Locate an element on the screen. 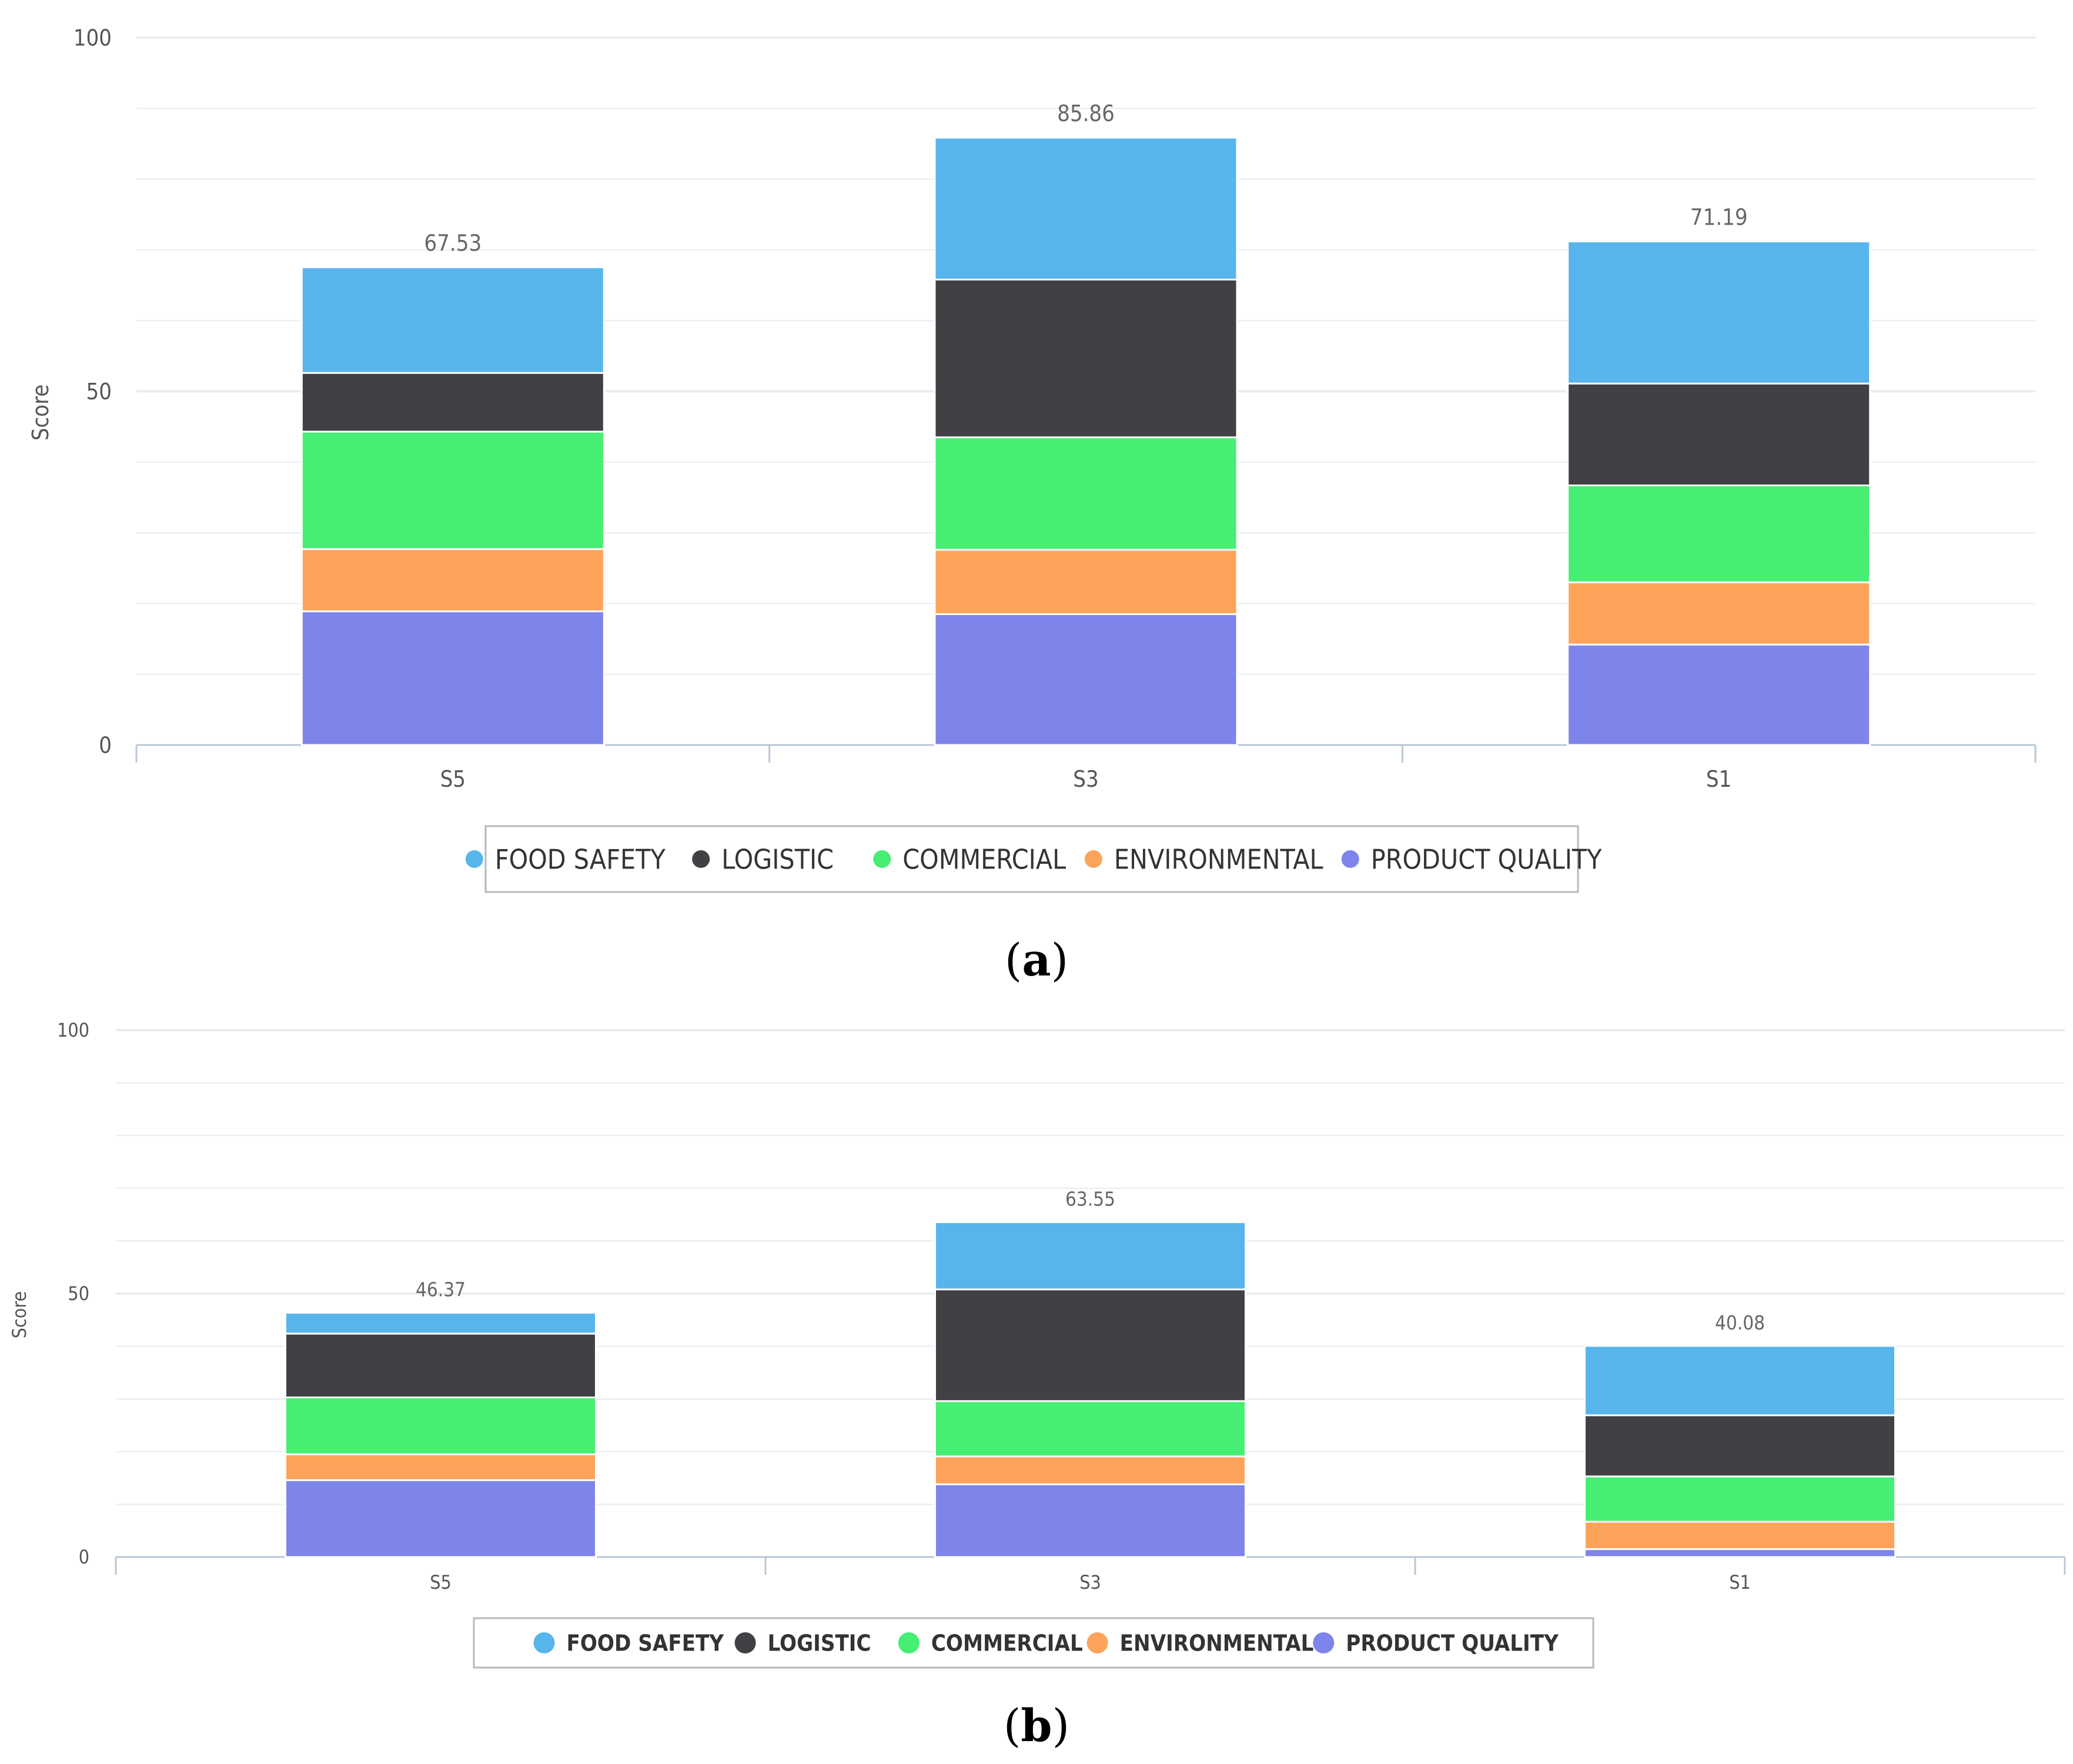 This screenshot has width=2073, height=1764. caption-b: (b) is located at coordinates (1036, 1725).